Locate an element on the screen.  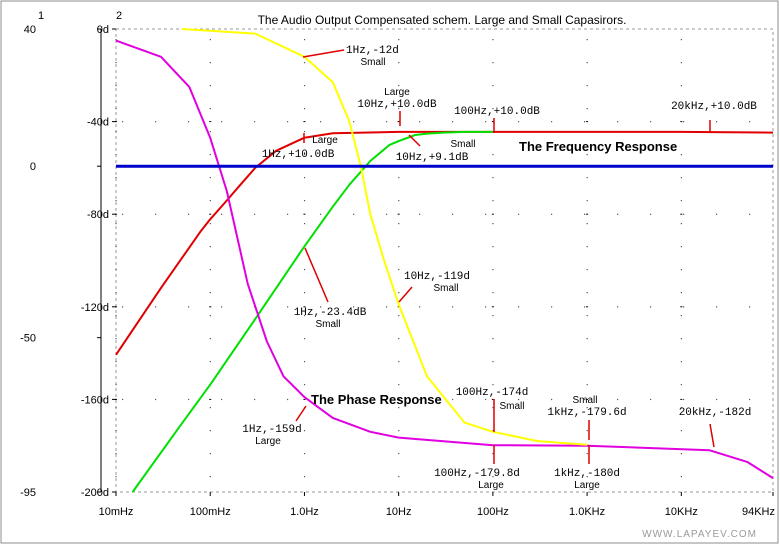
x-tick-label: 10mHz is located at coordinates (116, 512).